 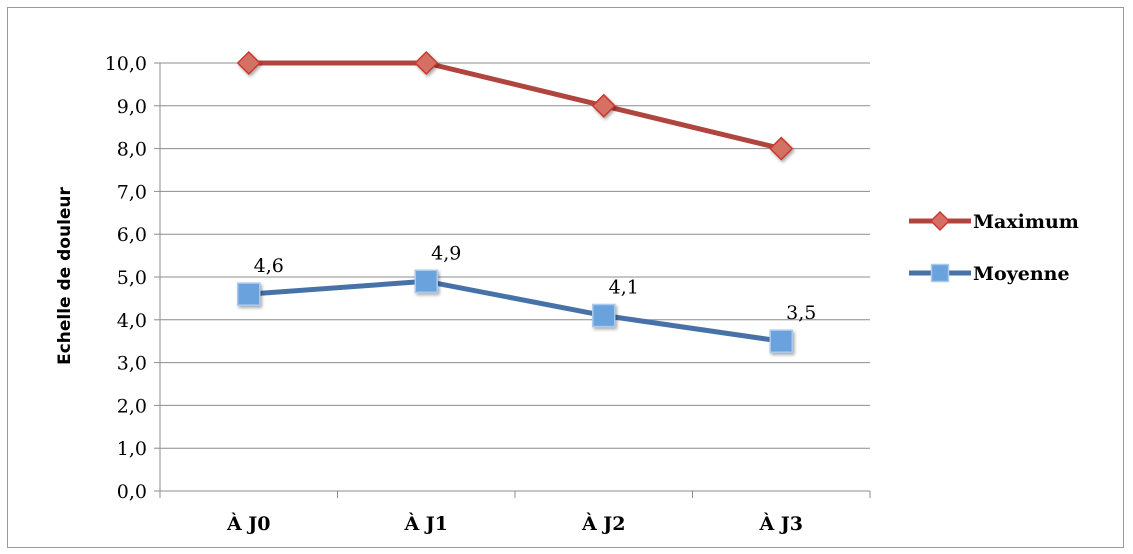 I want to click on legend-item-moyenne: Moyenne, so click(x=989, y=274).